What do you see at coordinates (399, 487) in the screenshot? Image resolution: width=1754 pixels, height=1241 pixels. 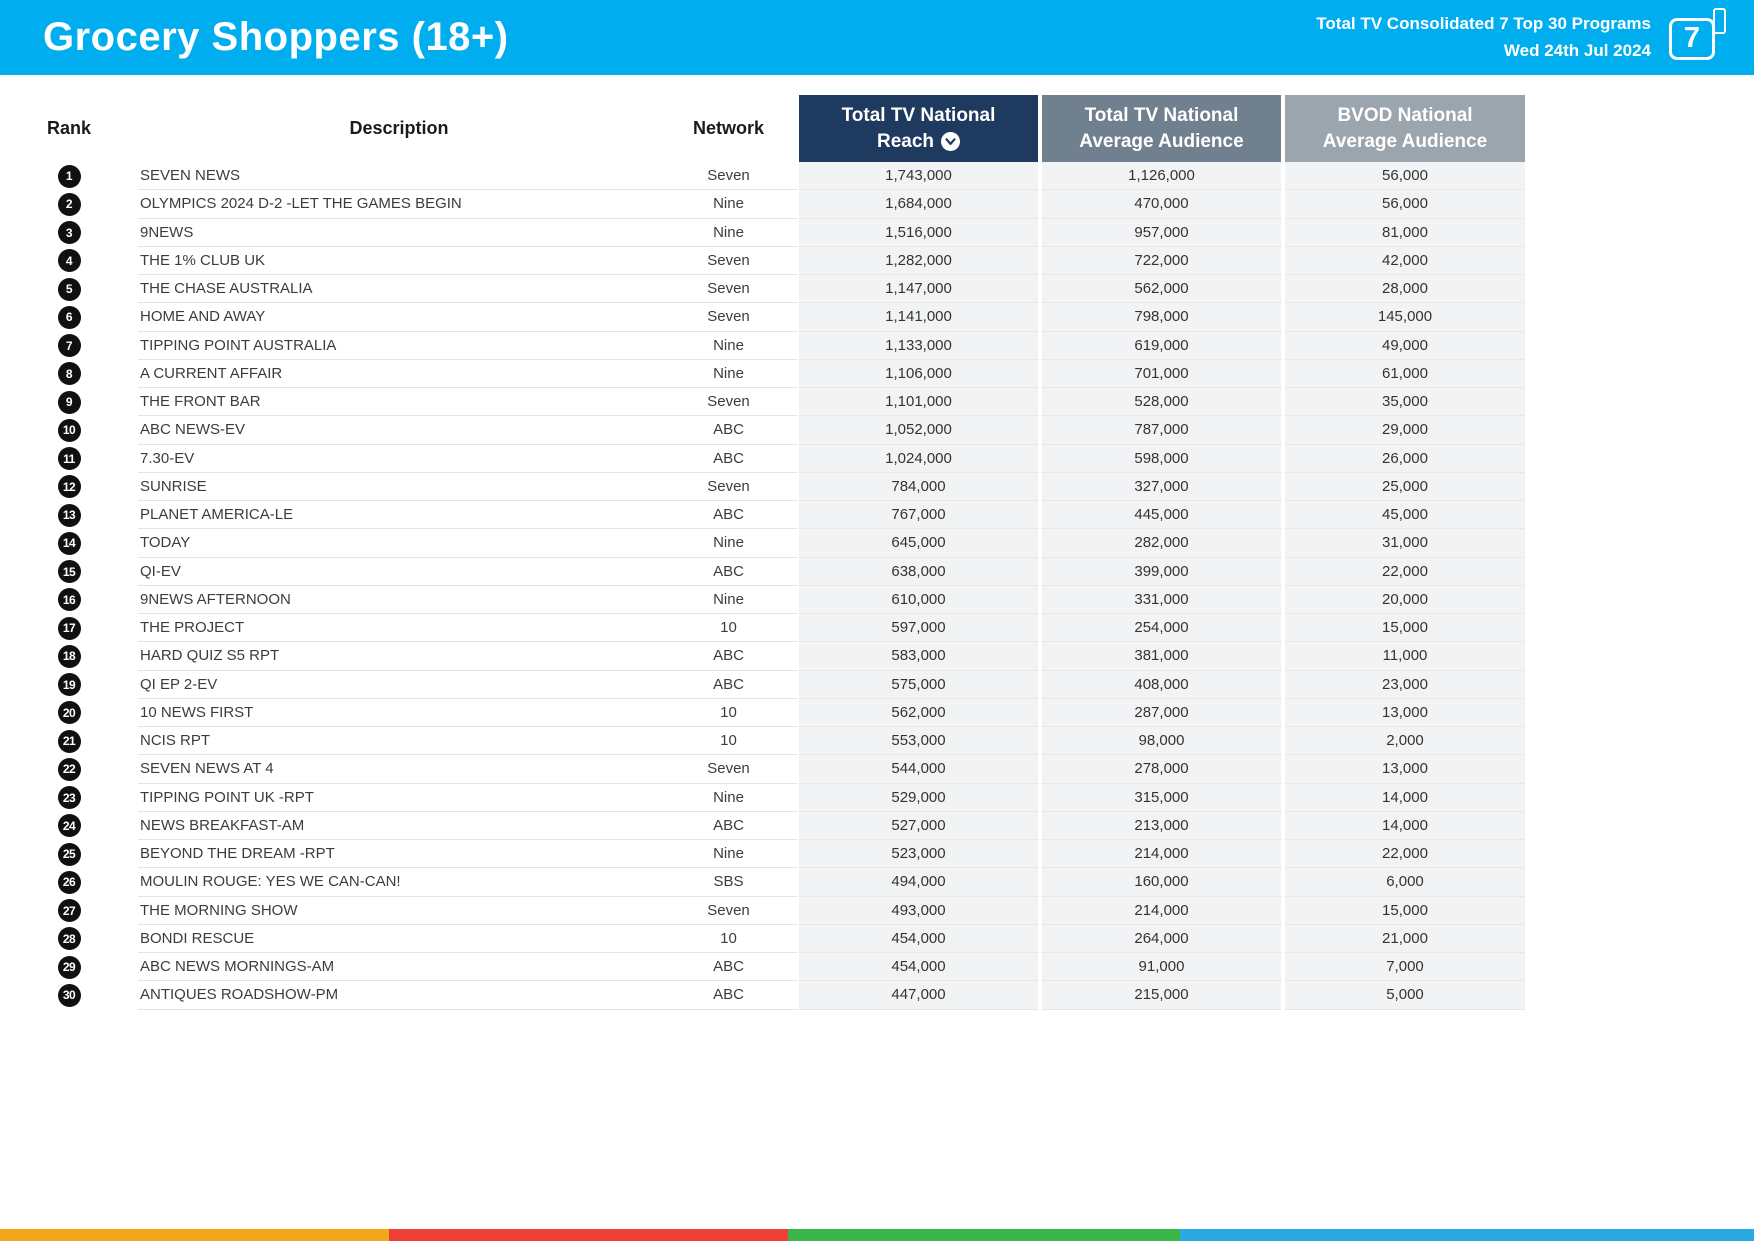 I see `description-cell: SUNRISE` at bounding box center [399, 487].